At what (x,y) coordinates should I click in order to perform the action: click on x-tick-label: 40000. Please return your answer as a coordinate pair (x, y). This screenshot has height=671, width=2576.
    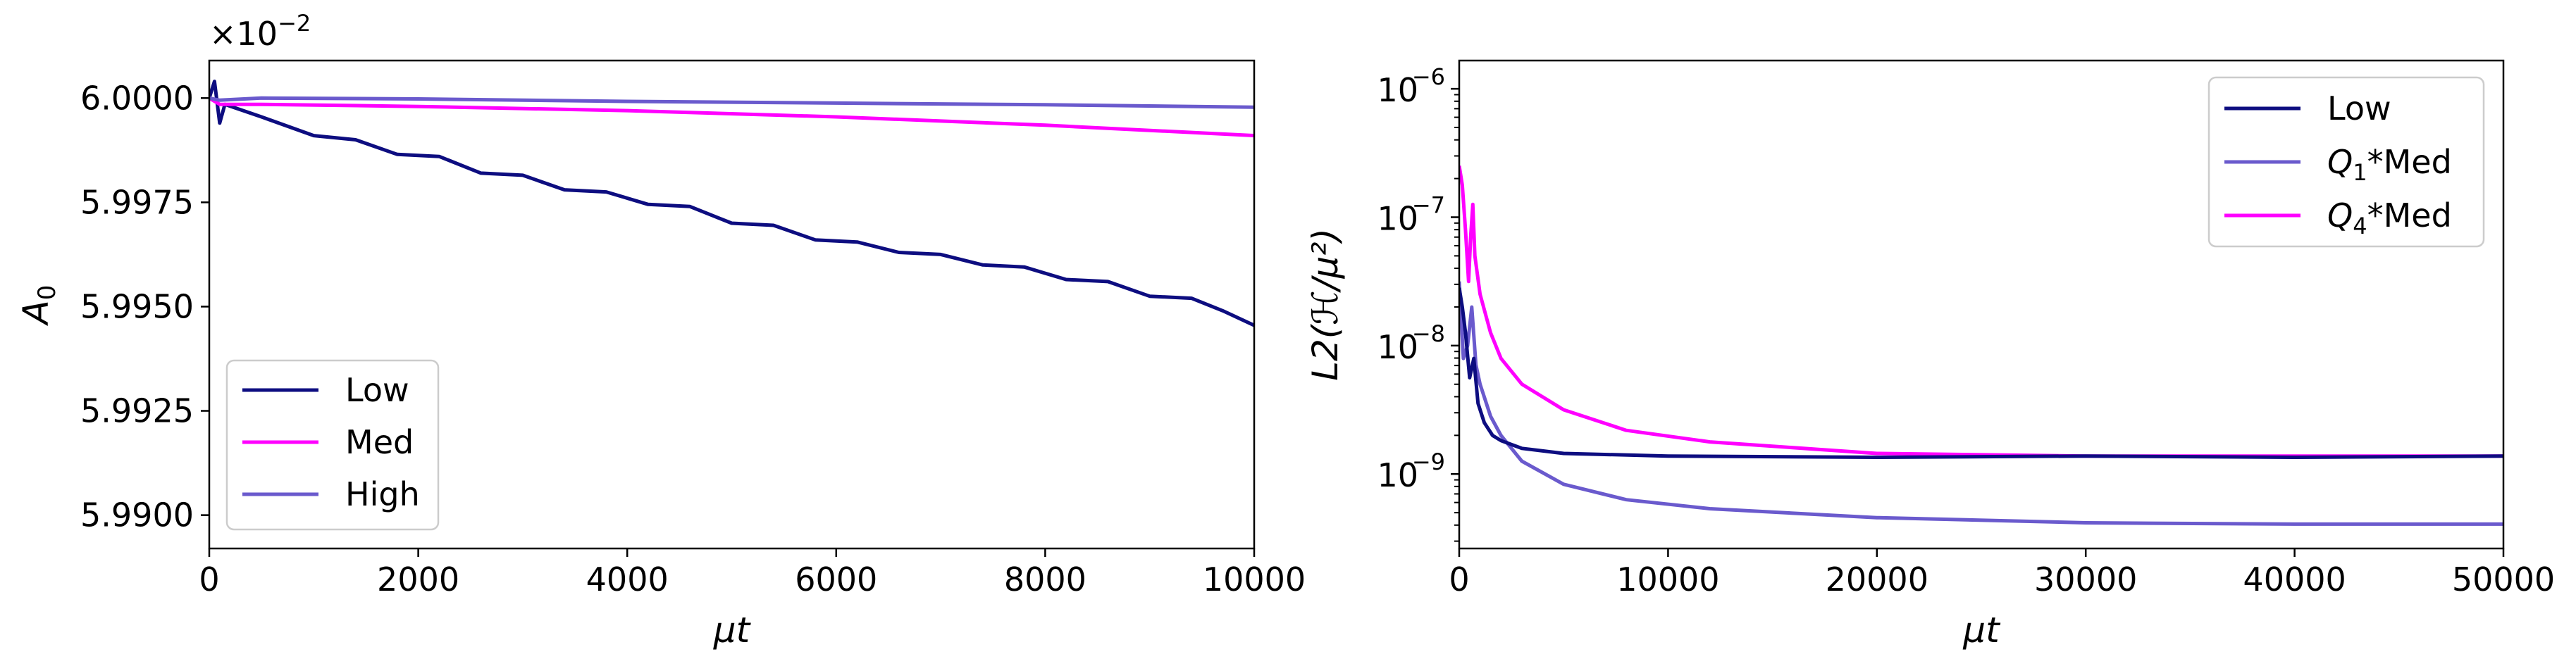
    Looking at the image, I should click on (2294, 579).